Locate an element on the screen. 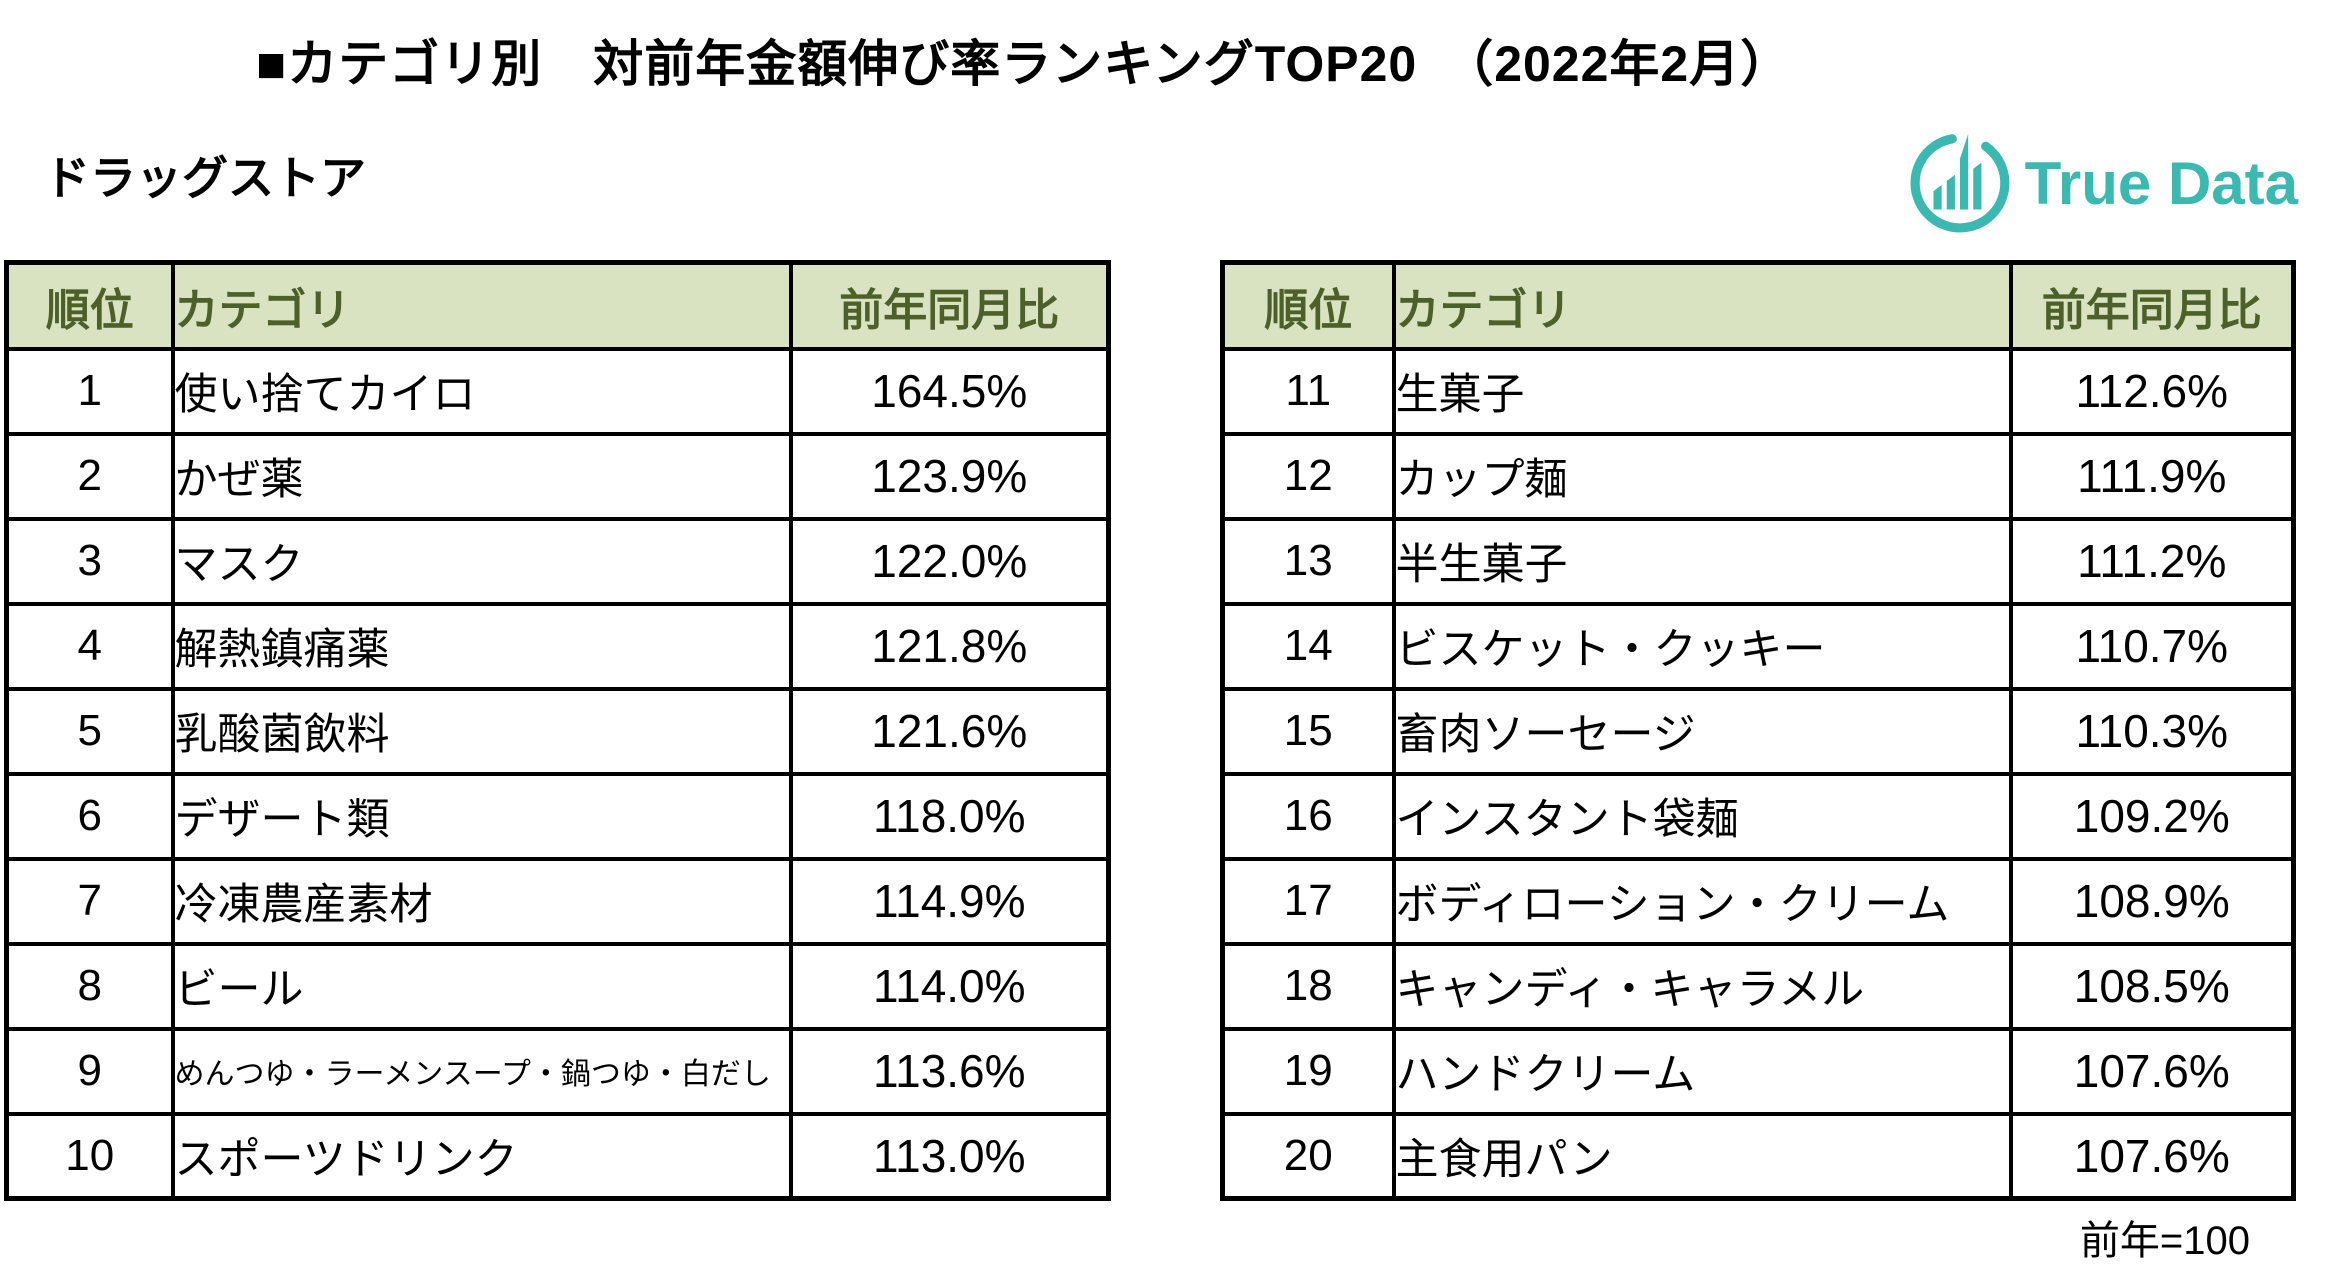 This screenshot has width=2332, height=1281. rank-cell: 2 is located at coordinates (89, 476).